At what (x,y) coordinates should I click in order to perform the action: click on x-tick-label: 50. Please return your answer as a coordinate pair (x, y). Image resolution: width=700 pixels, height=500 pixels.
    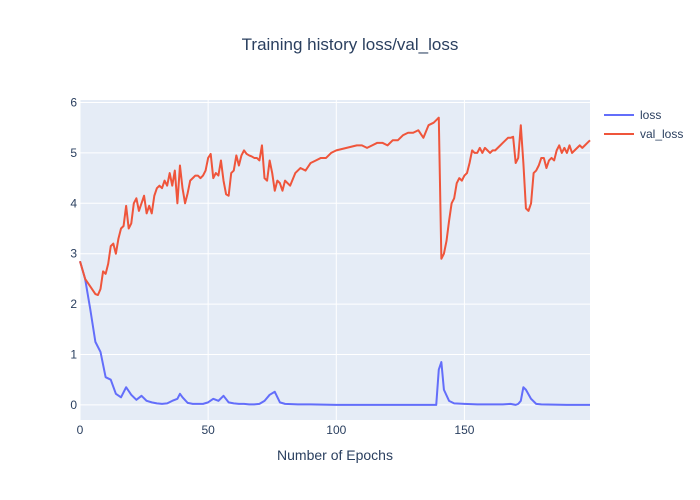
    Looking at the image, I should click on (208, 430).